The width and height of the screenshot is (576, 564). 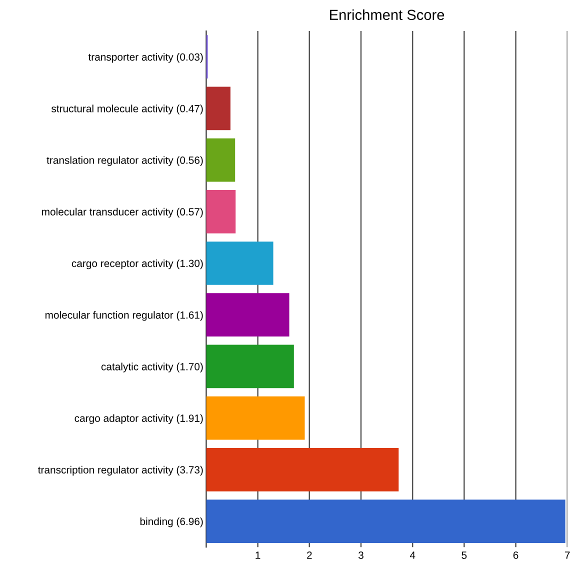 I want to click on x-tick-label: 6, so click(x=515, y=555).